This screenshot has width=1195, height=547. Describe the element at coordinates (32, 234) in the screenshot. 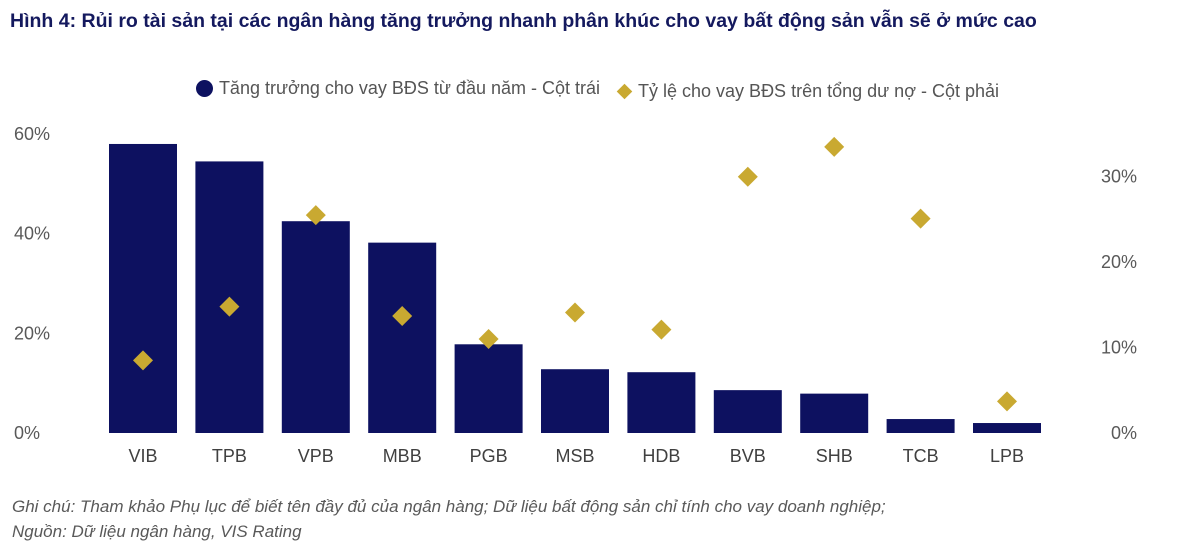

I see `y-left-tick-label: 40%` at that location.